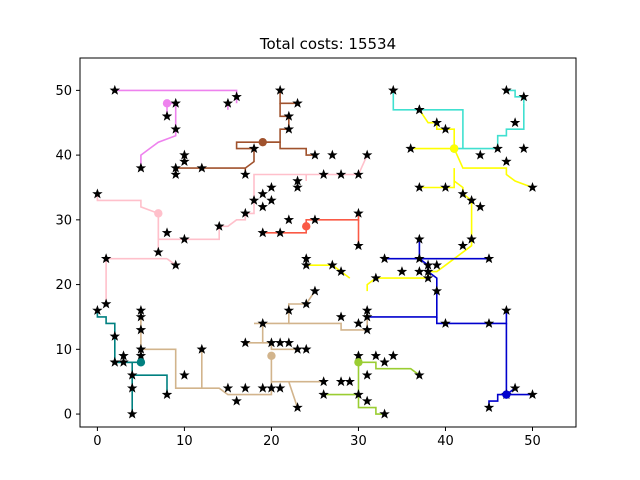 Image resolution: width=640 pixels, height=480 pixels. What do you see at coordinates (63, 350) in the screenshot?
I see `y-tick-label-1: 10` at bounding box center [63, 350].